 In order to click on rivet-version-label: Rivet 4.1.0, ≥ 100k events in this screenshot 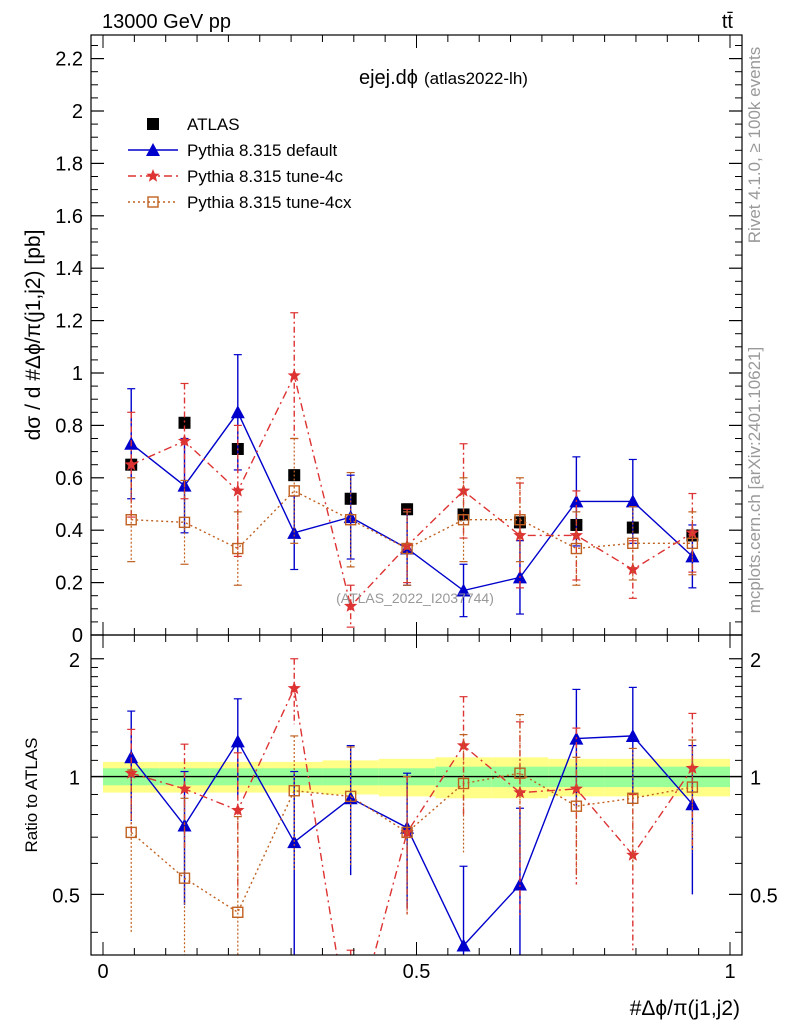, I will do `click(754, 145)`.